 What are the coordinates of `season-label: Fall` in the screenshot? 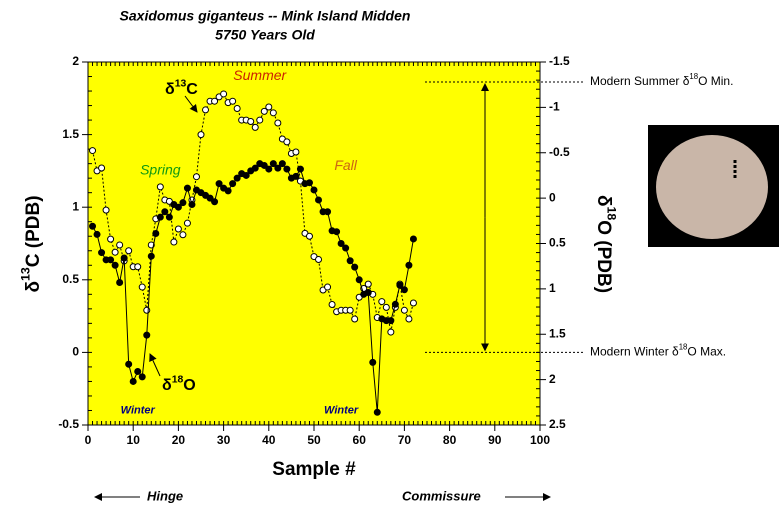 It's located at (345, 165).